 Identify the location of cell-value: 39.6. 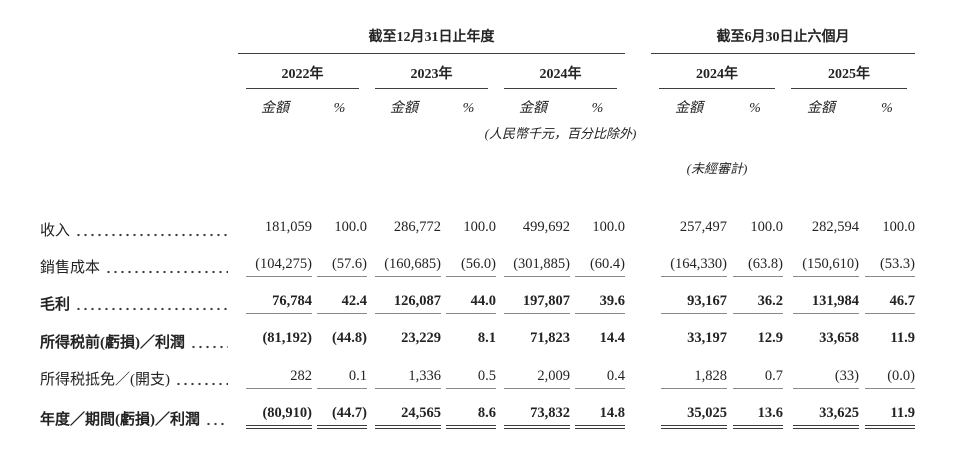
(600, 303).